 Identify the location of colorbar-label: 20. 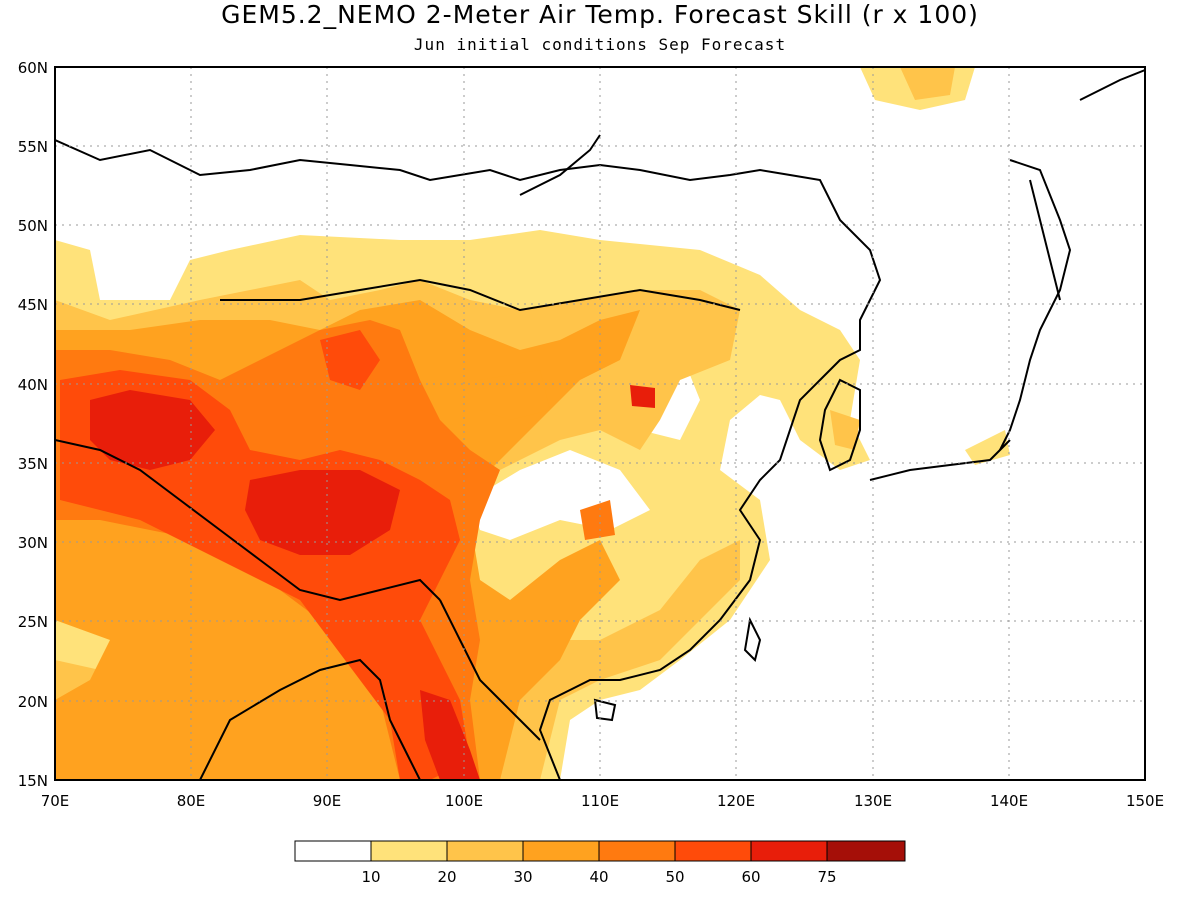
(446, 877).